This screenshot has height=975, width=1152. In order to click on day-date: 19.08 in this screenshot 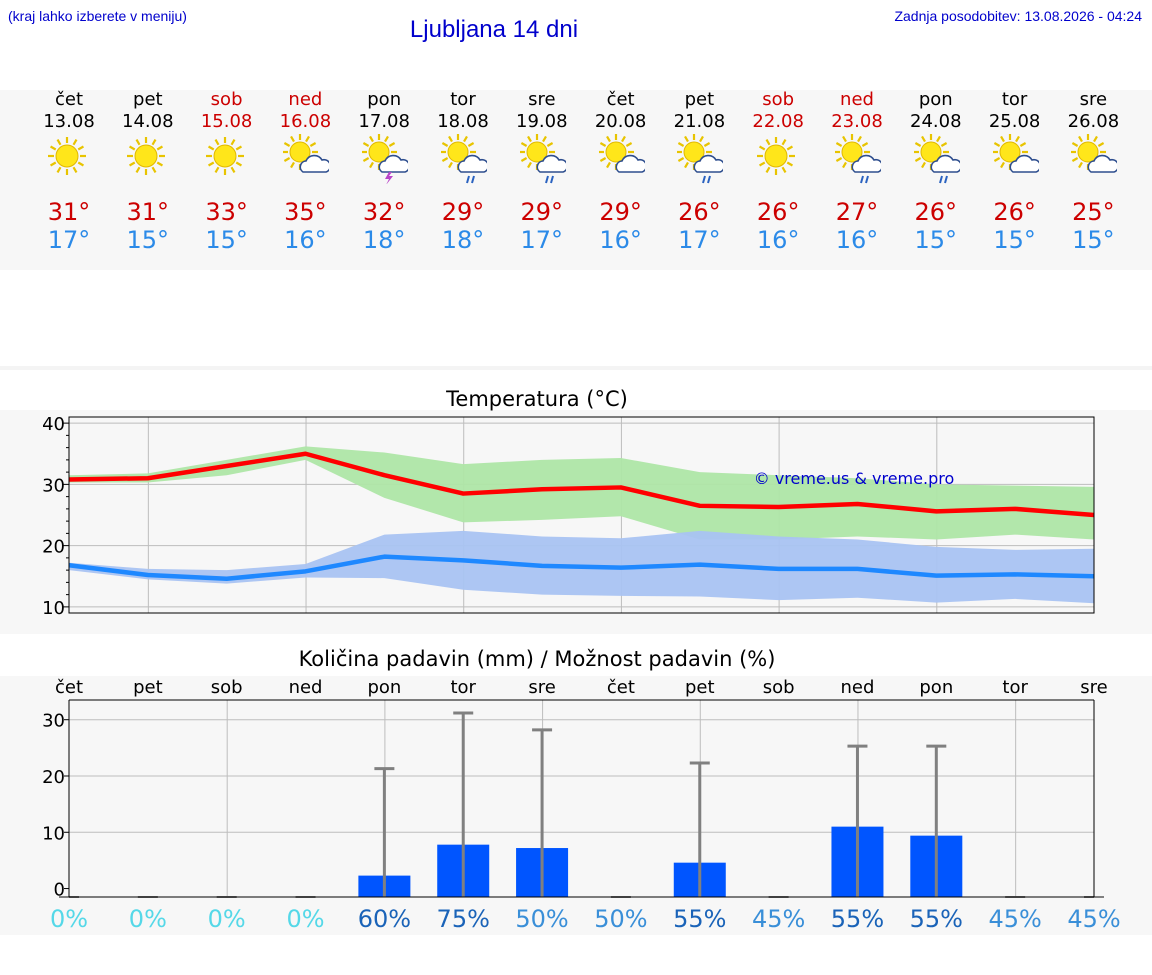, I will do `click(542, 121)`.